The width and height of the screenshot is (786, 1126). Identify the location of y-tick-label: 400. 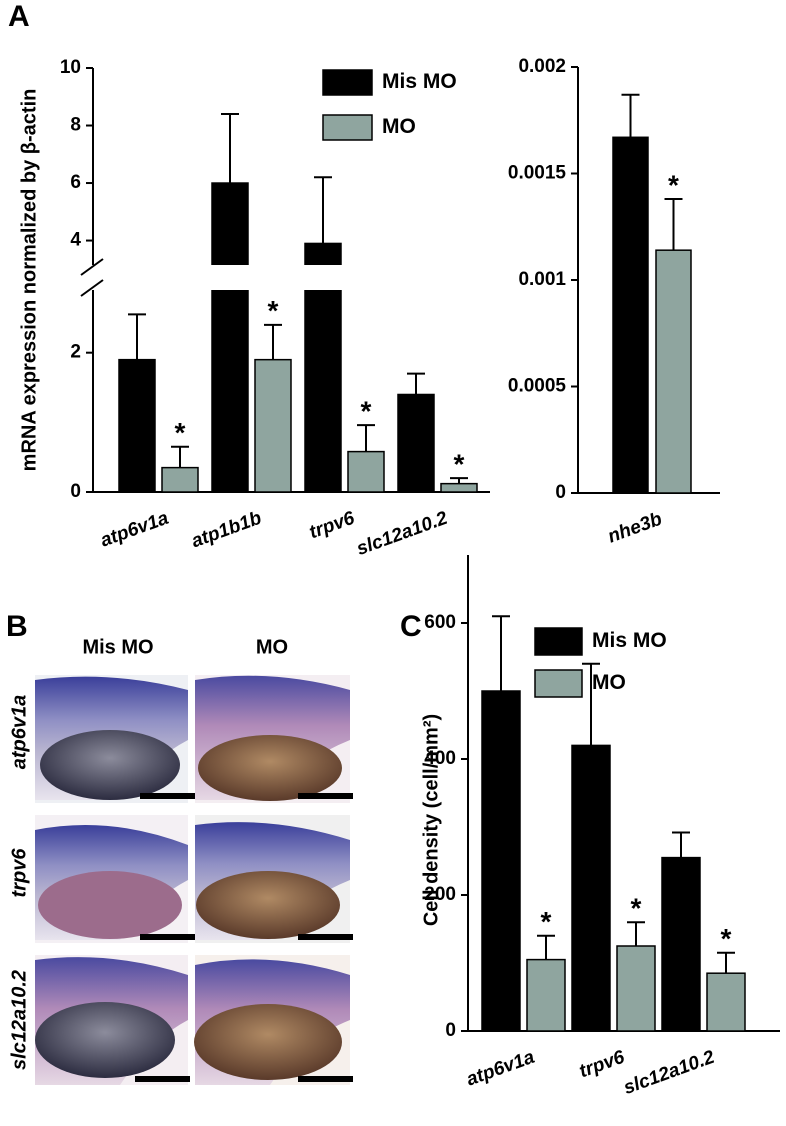
(440, 758).